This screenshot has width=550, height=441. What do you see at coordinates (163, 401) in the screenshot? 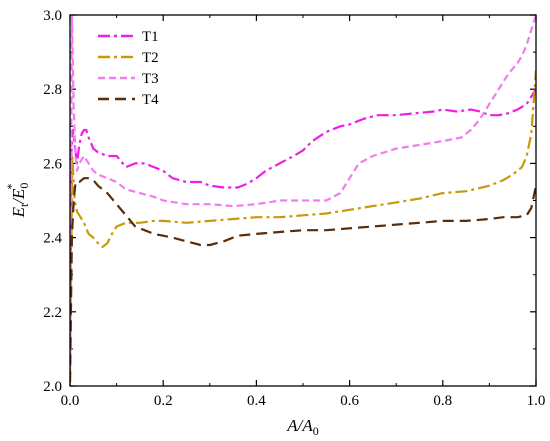
I see `x-tick-label: 0.2` at bounding box center [163, 401].